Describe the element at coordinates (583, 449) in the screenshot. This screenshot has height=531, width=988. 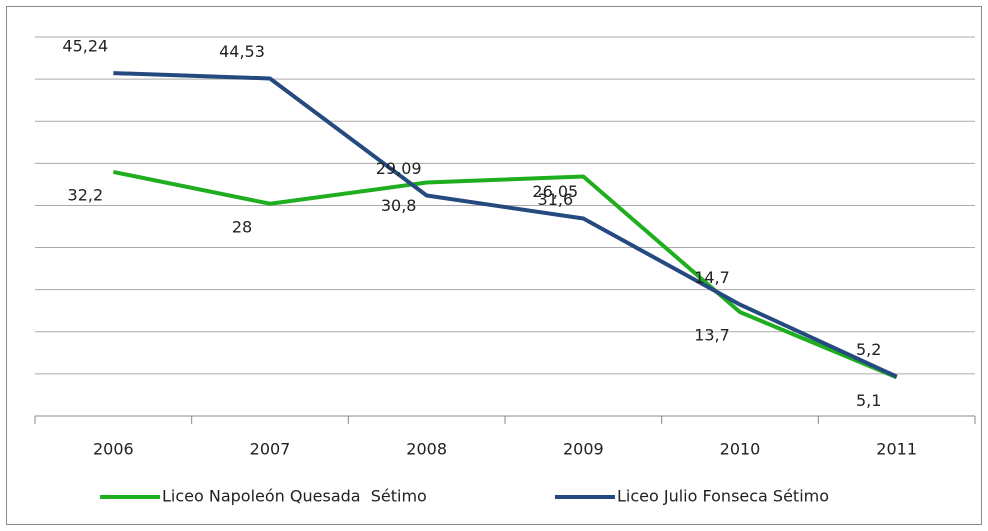
I see `x-tick-label: 2009` at that location.